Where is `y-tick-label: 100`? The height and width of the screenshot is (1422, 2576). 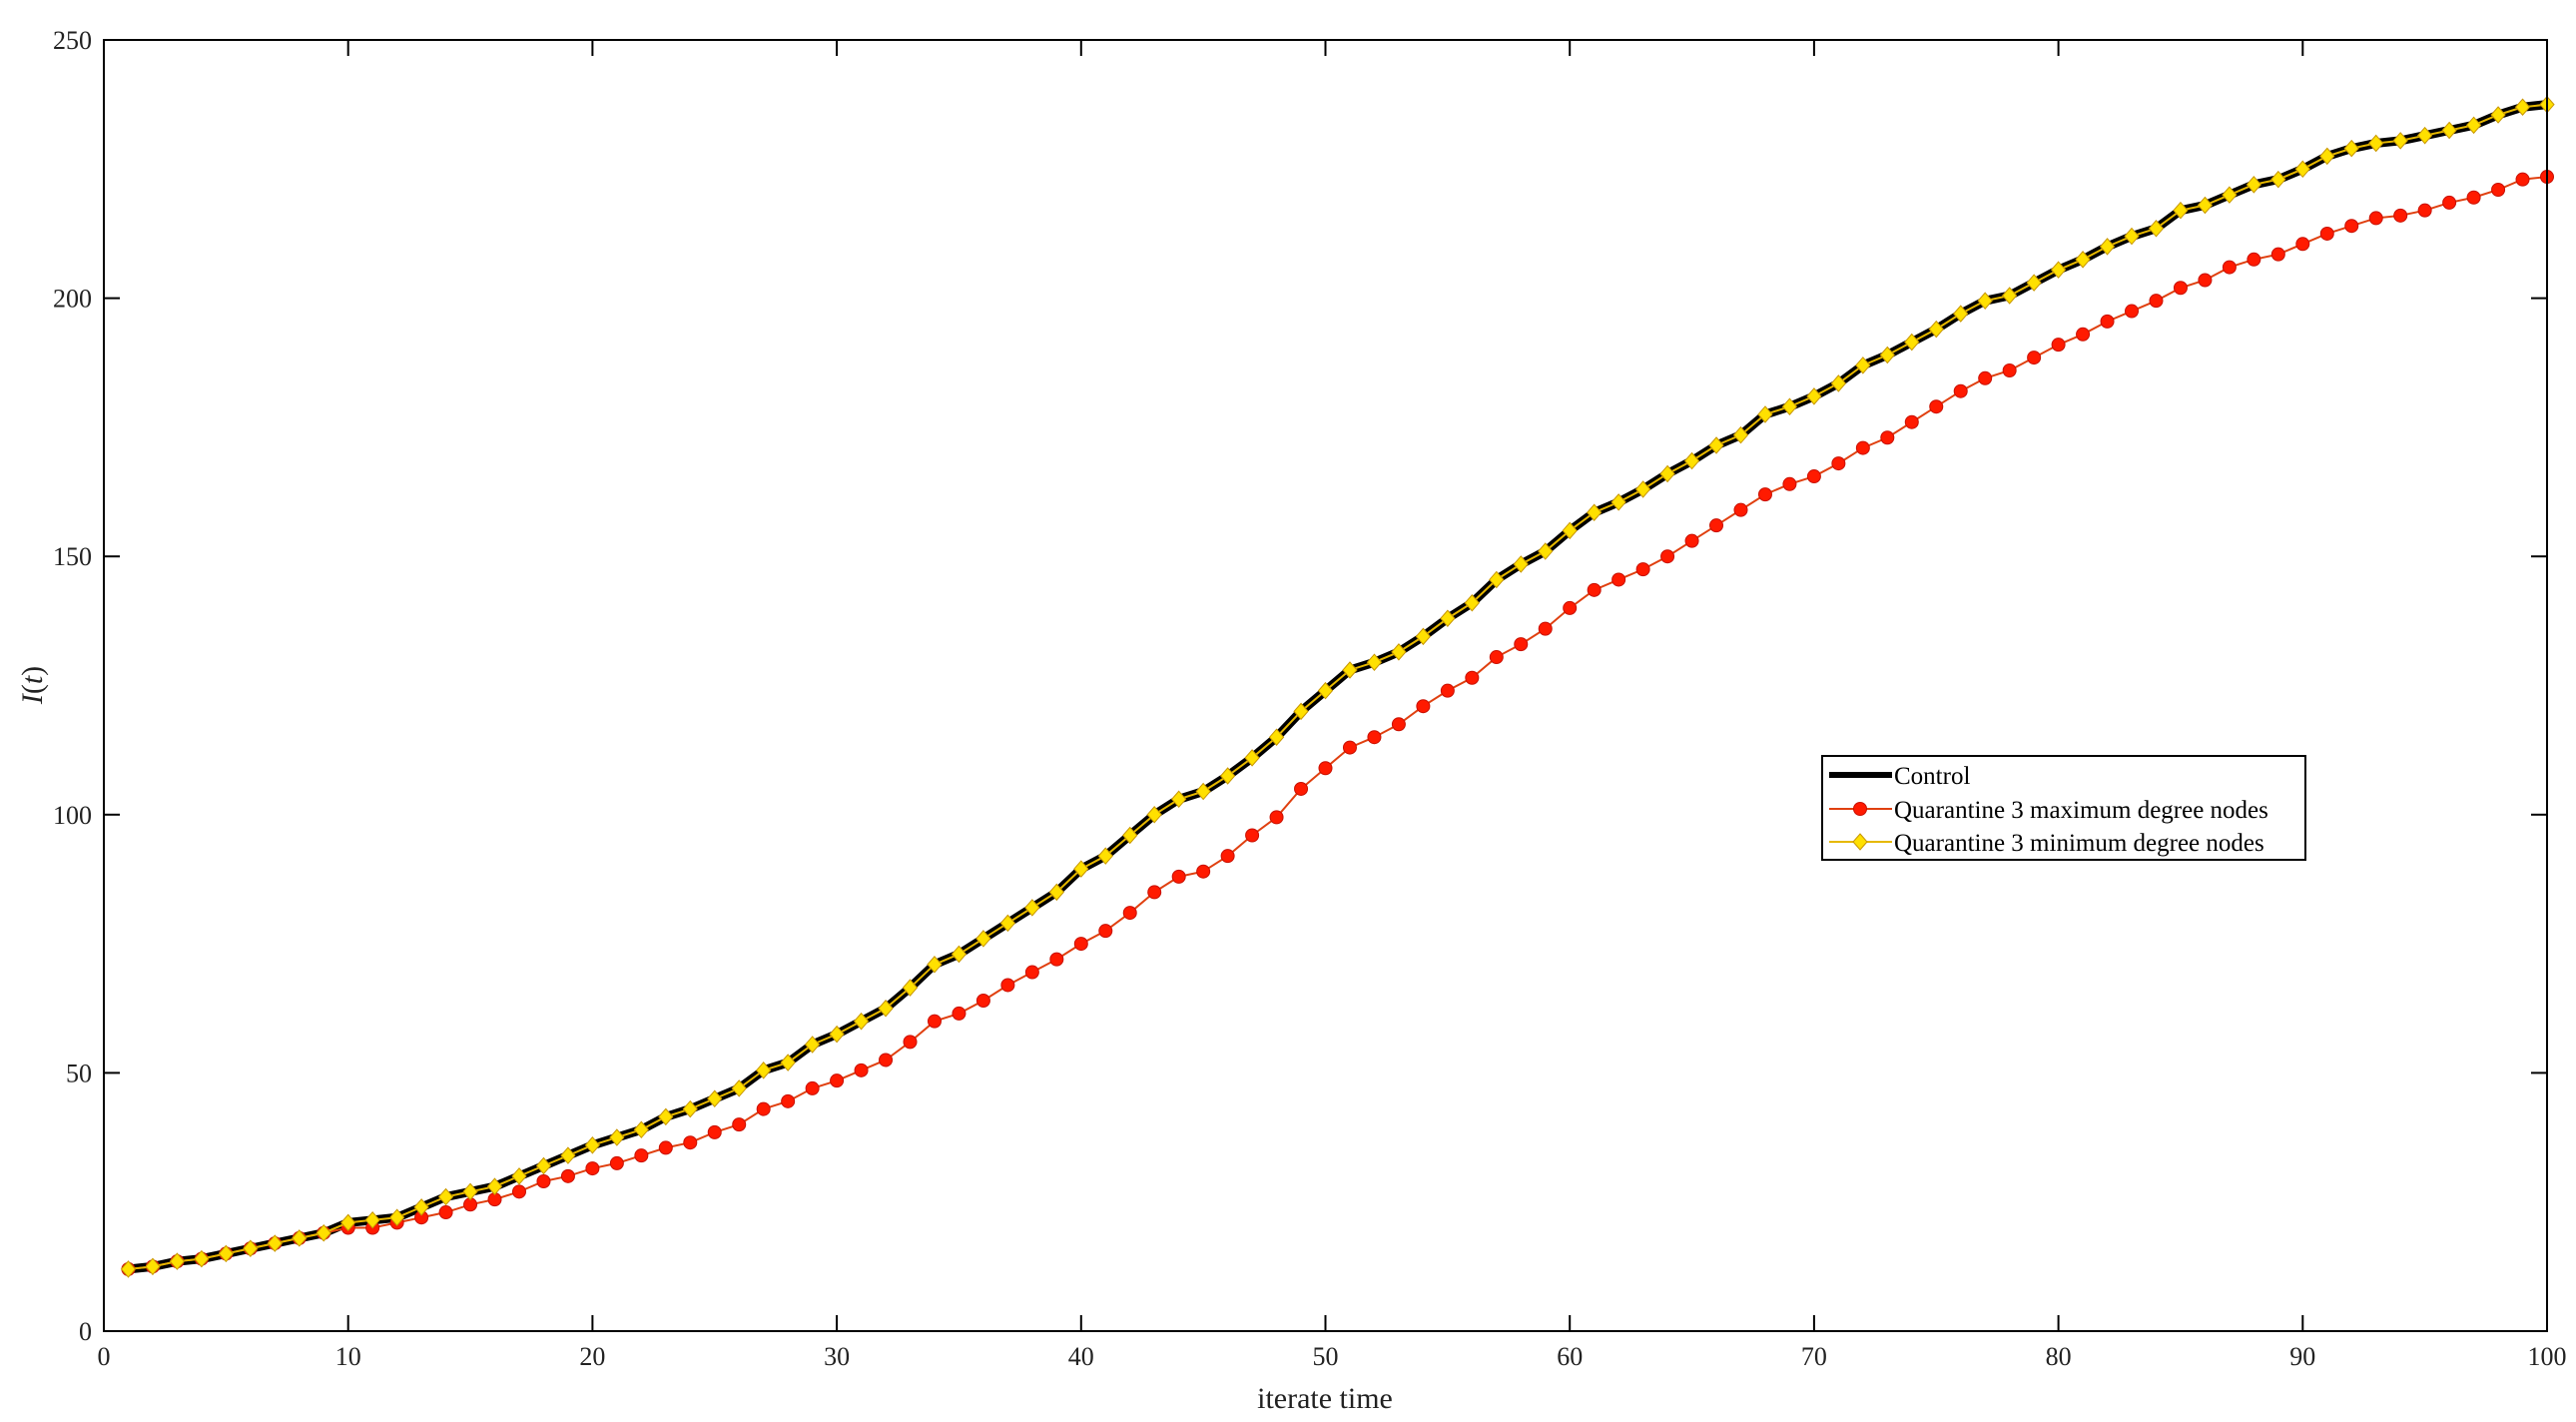
y-tick-label: 100 is located at coordinates (72, 816).